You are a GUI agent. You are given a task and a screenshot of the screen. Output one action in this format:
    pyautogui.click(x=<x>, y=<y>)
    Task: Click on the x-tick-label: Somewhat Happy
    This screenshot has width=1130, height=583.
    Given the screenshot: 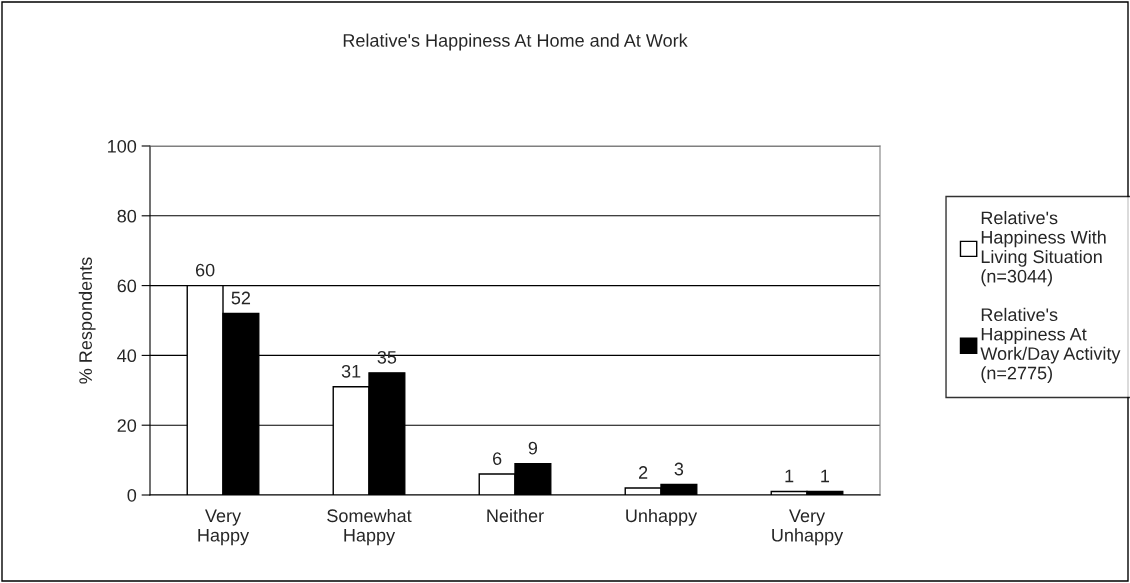 What is the action you would take?
    pyautogui.click(x=369, y=527)
    